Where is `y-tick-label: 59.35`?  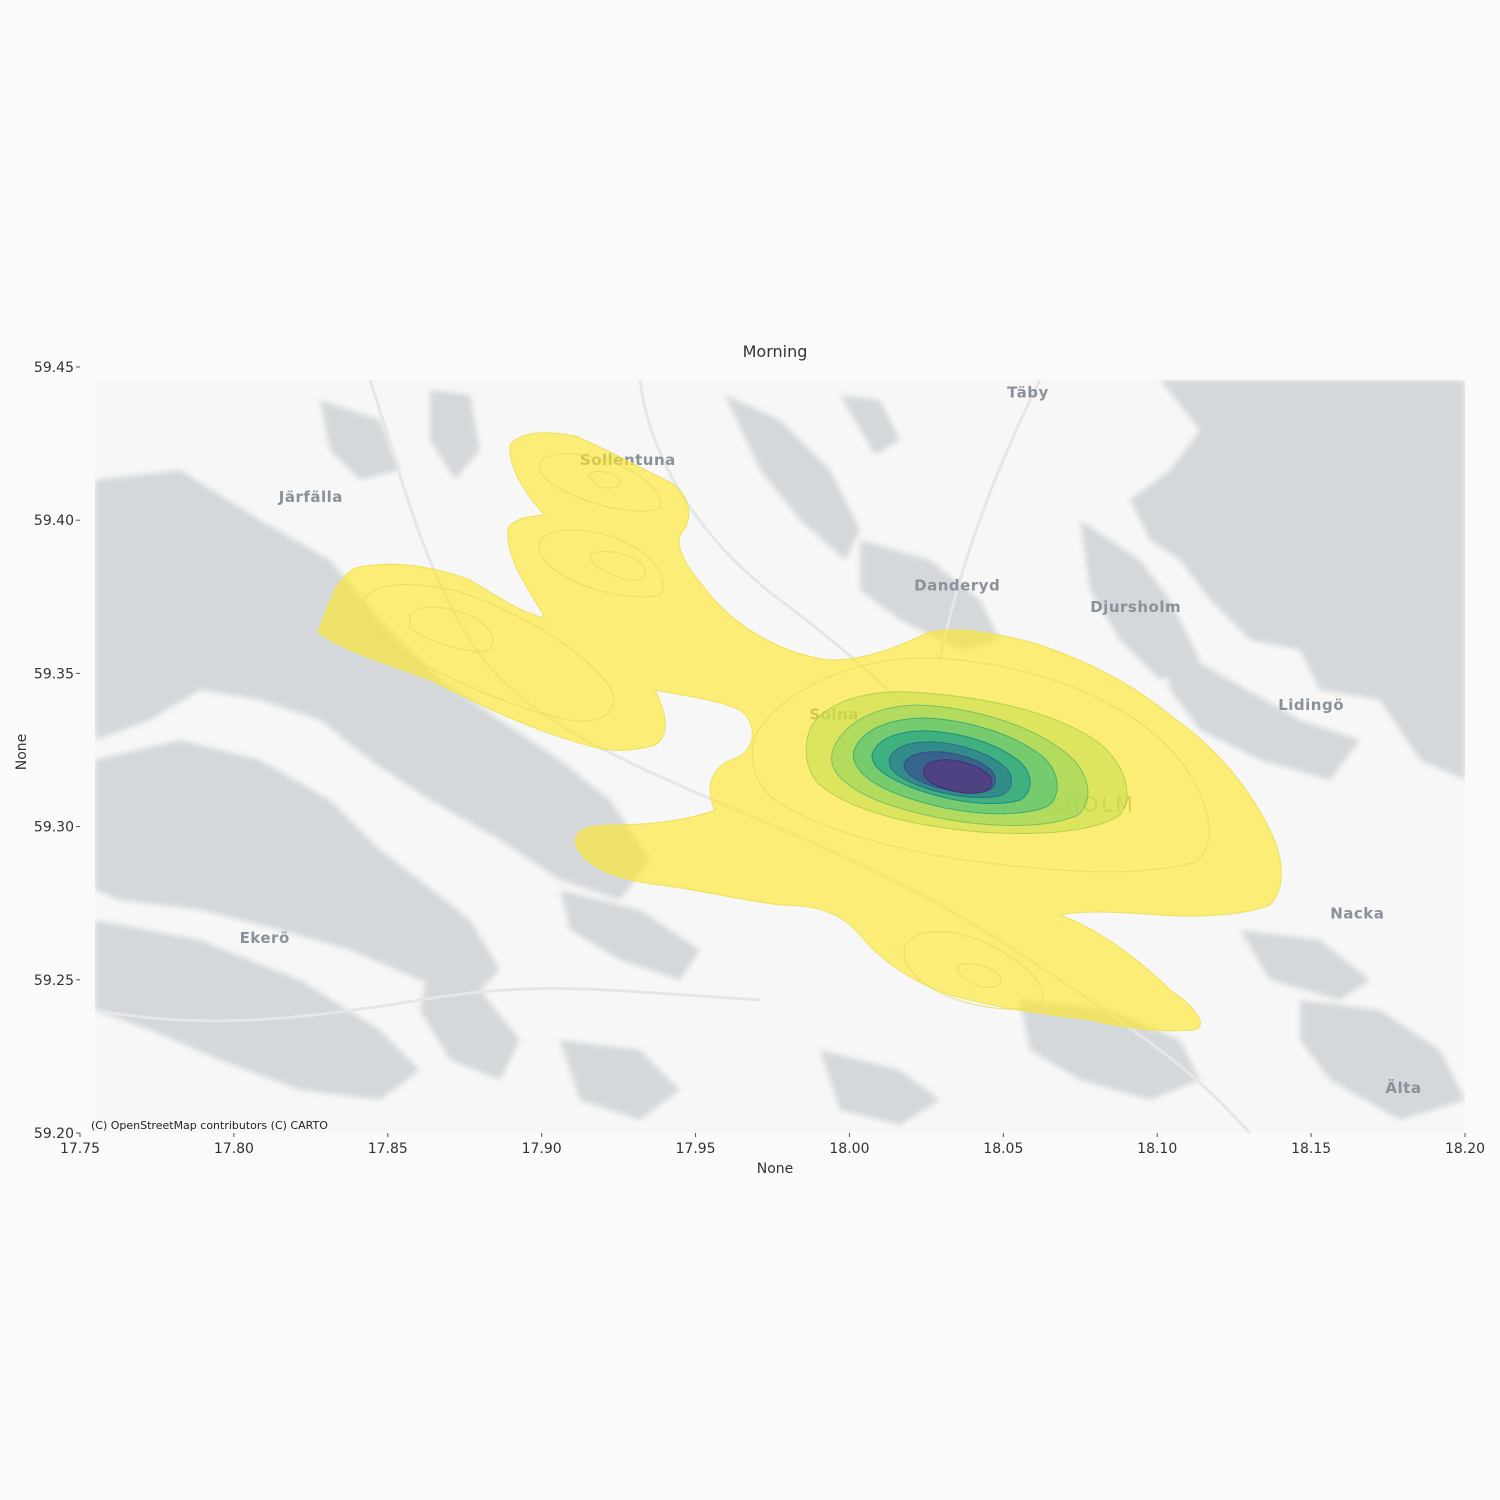 y-tick-label: 59.35 is located at coordinates (54, 674).